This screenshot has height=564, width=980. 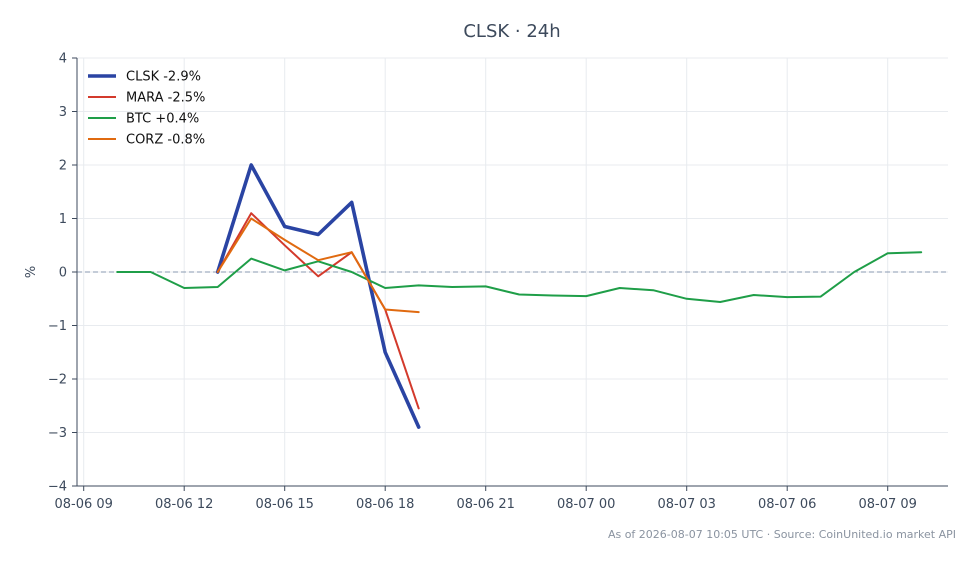 What do you see at coordinates (57, 326) in the screenshot?
I see `y-tick-label: −1` at bounding box center [57, 326].